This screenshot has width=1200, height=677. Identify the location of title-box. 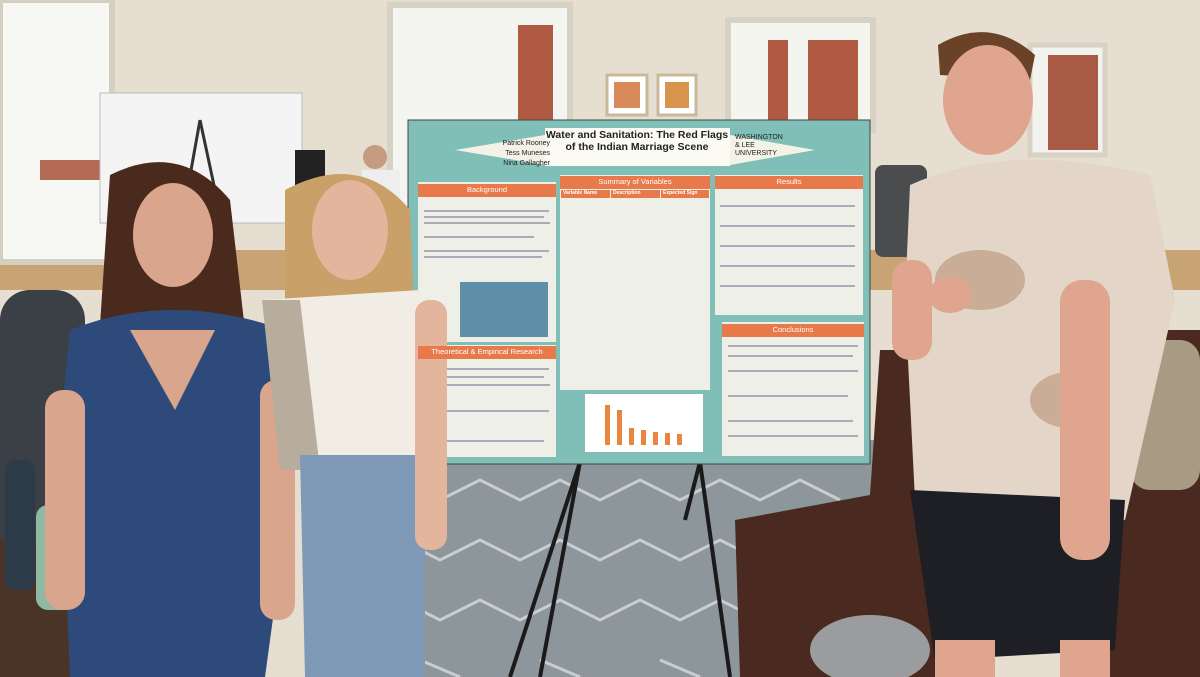
(637, 147).